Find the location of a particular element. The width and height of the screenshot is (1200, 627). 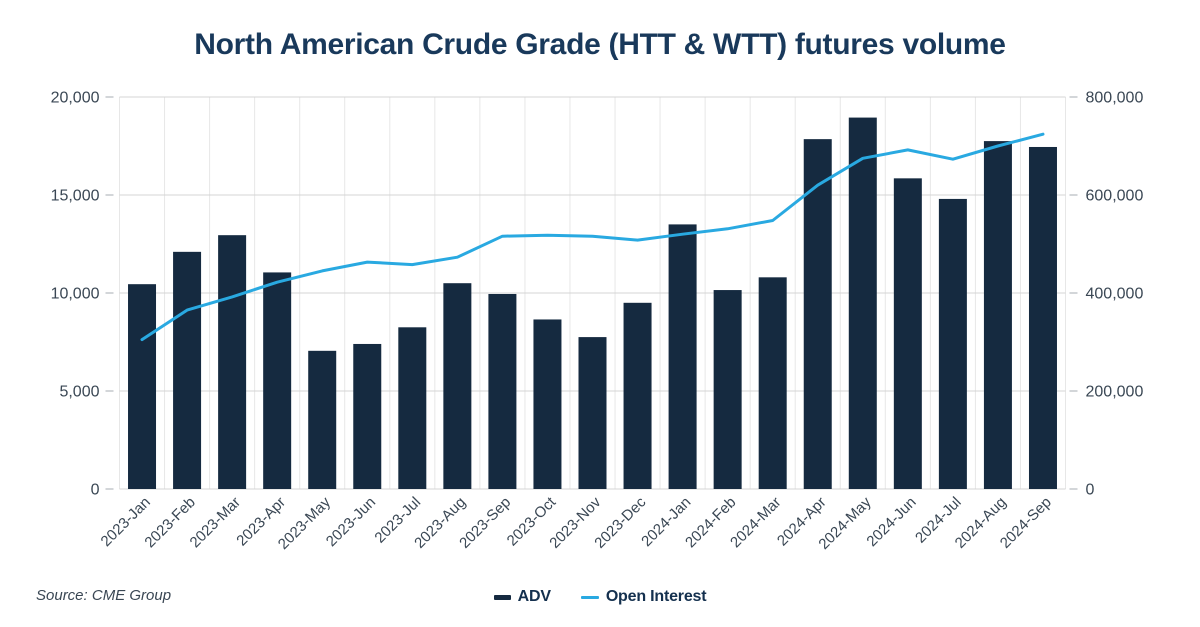

right-axis-tick-label: 600,000 is located at coordinates (1115, 196).